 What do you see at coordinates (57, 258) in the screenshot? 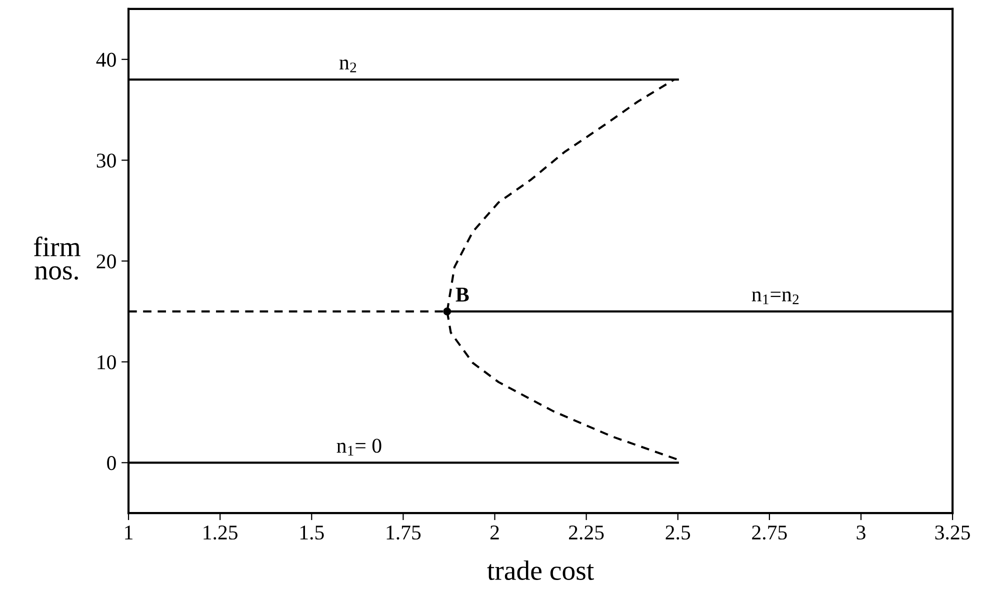
I see `y-axis-title: firm nos.` at bounding box center [57, 258].